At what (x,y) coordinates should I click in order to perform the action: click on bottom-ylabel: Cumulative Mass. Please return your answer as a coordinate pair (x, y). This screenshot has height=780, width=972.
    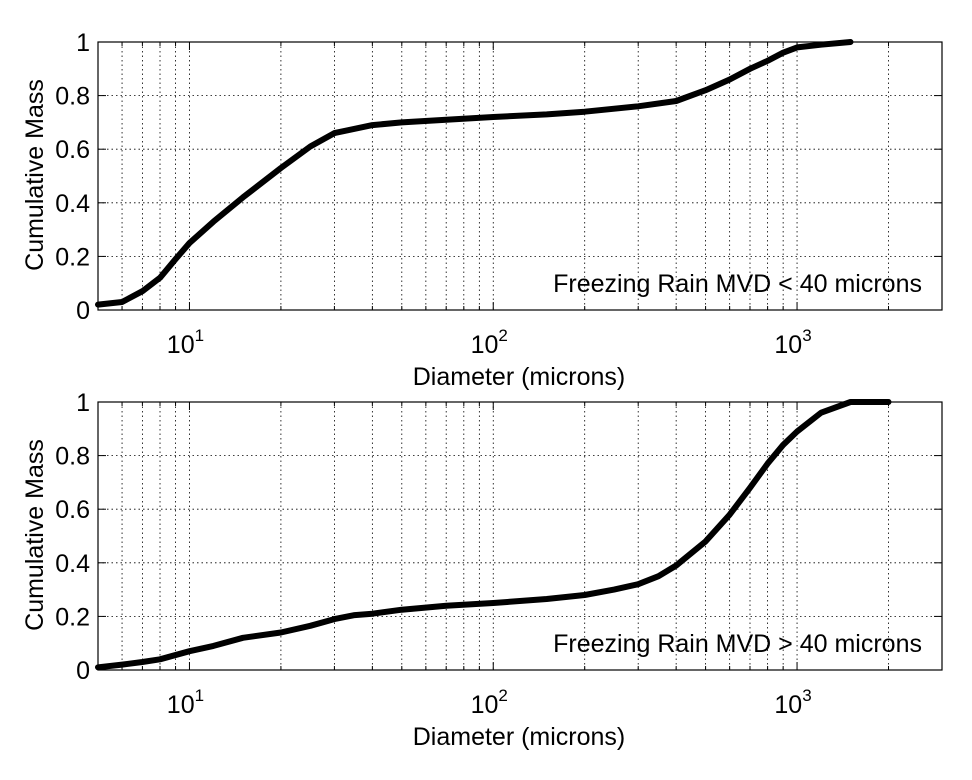
    Looking at the image, I should click on (35, 535).